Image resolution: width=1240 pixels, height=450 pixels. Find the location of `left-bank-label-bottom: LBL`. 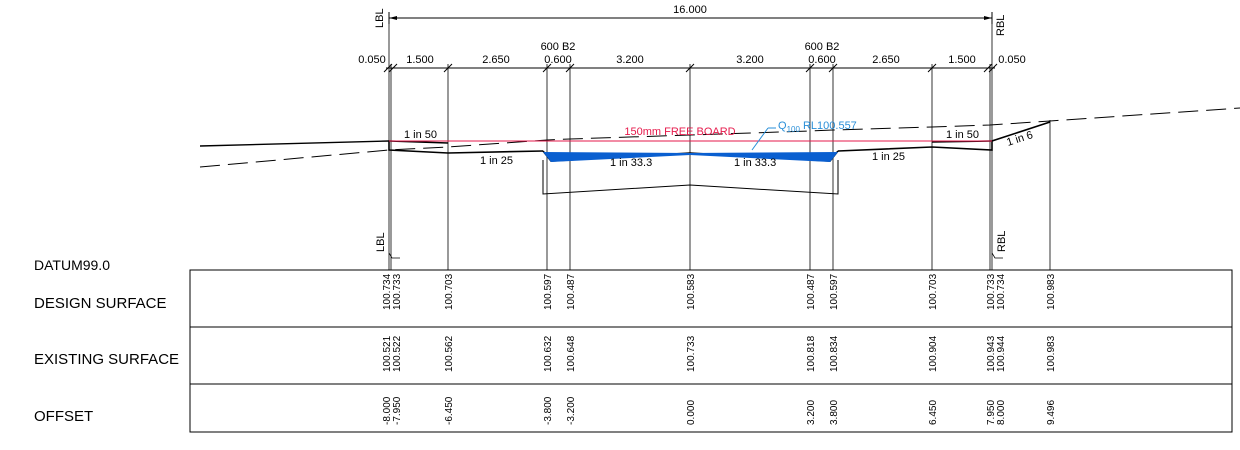

left-bank-label-bottom: LBL is located at coordinates (381, 242).